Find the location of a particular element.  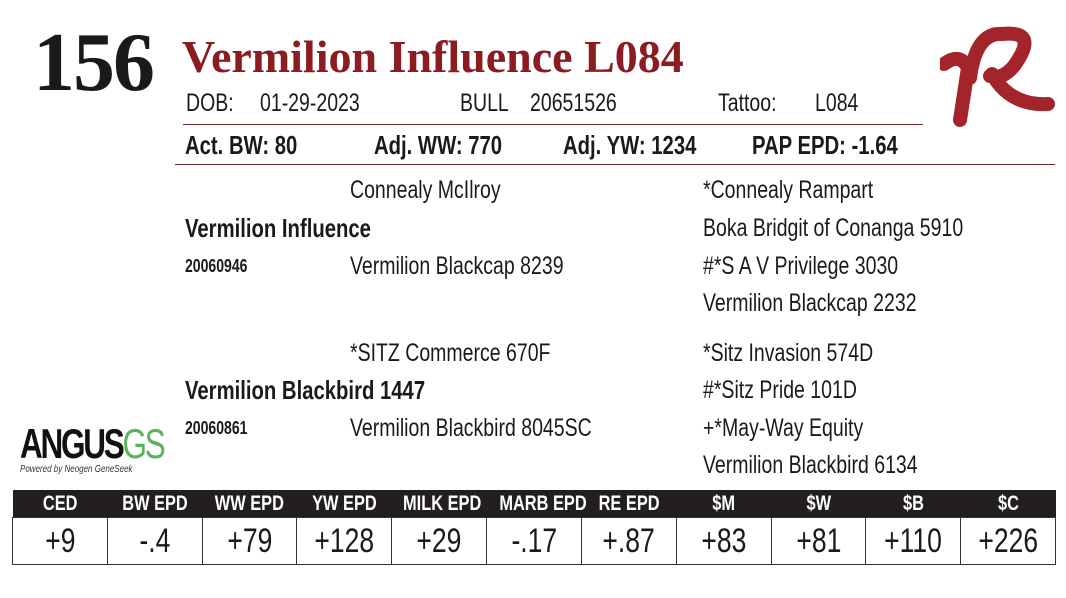

epd-value: +128 is located at coordinates (344, 541).